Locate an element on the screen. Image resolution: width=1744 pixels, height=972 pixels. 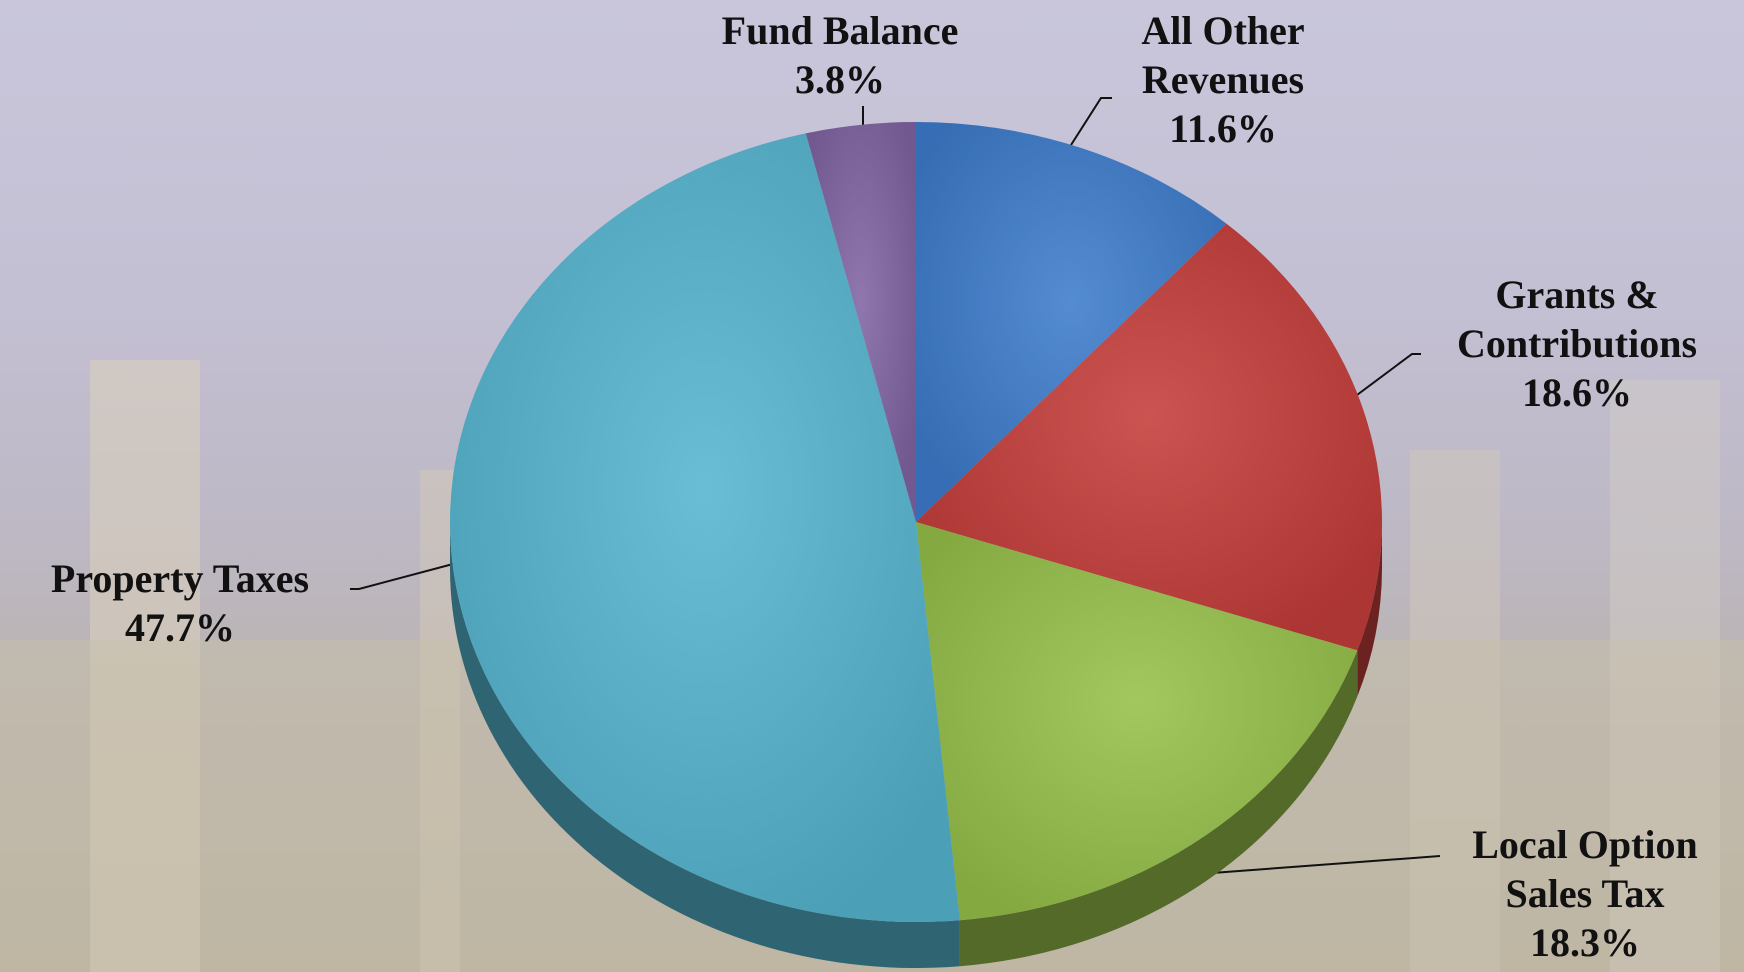
category-label: All Other Revenues is located at coordinates (1223, 55).